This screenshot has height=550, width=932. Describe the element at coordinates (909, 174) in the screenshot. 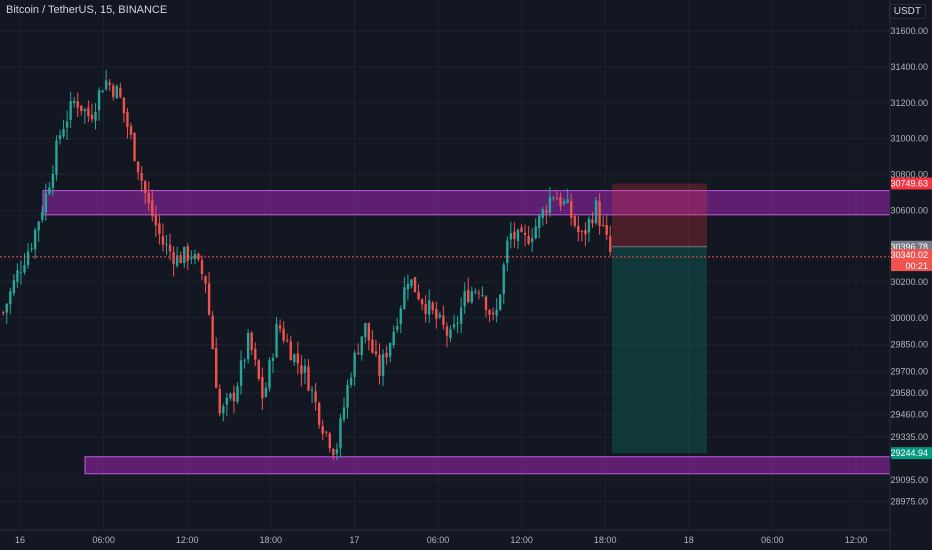

I see `price-tick-label: 30800.00` at that location.